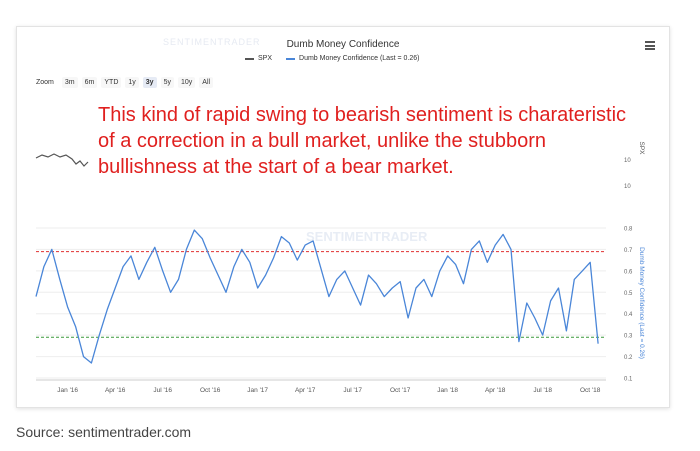 The height and width of the screenshot is (451, 700). What do you see at coordinates (628, 315) in the screenshot?
I see `y-tick-label: 0.4` at bounding box center [628, 315].